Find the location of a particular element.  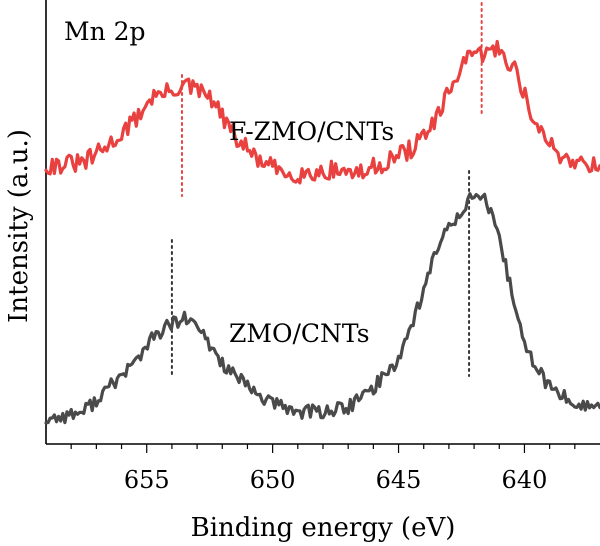

x-axis-title: Binding energy (eV) is located at coordinates (323, 528).